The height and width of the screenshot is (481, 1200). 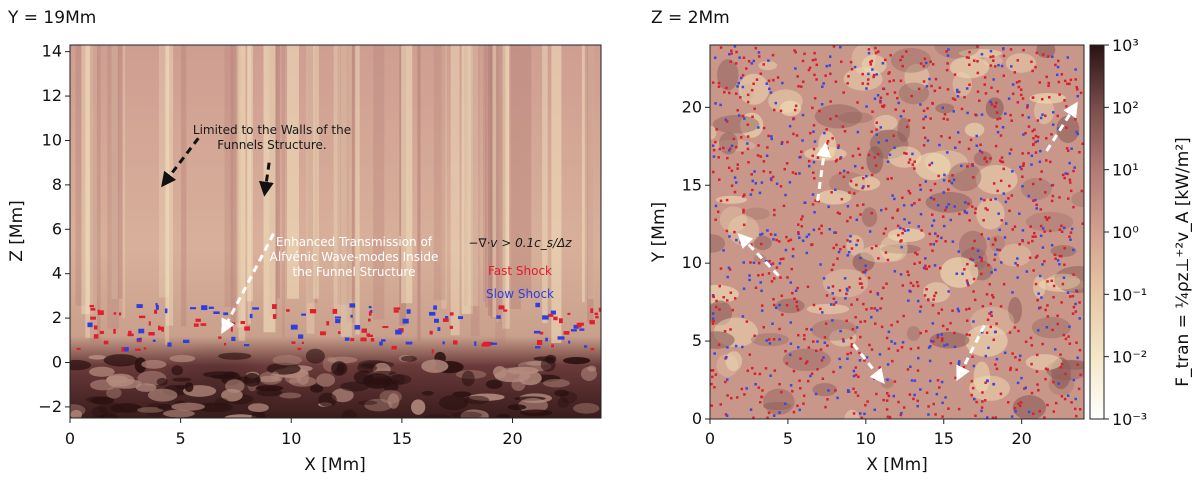 I want to click on x-tick-label: 15, so click(x=944, y=438).